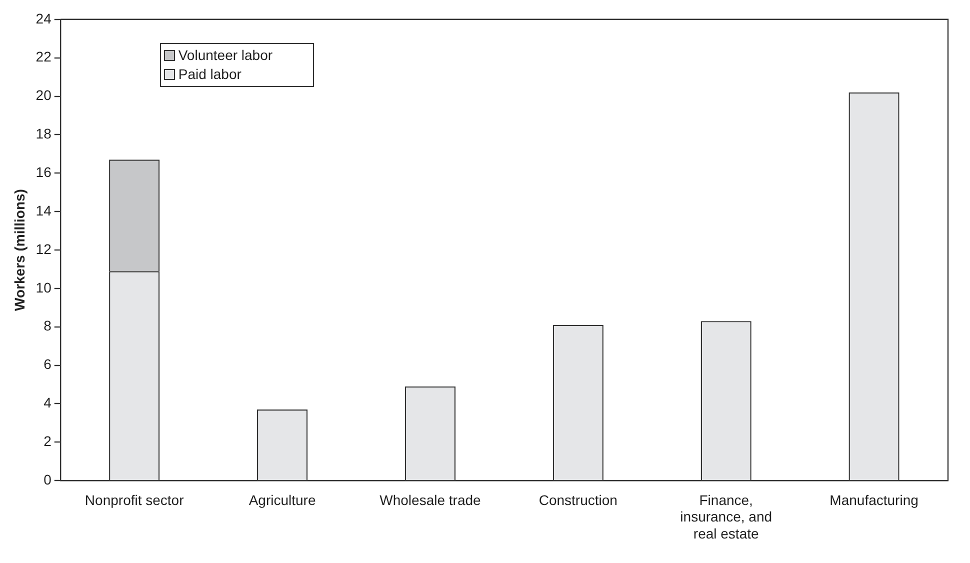  What do you see at coordinates (44, 134) in the screenshot?
I see `y-tick-label: 18` at bounding box center [44, 134].